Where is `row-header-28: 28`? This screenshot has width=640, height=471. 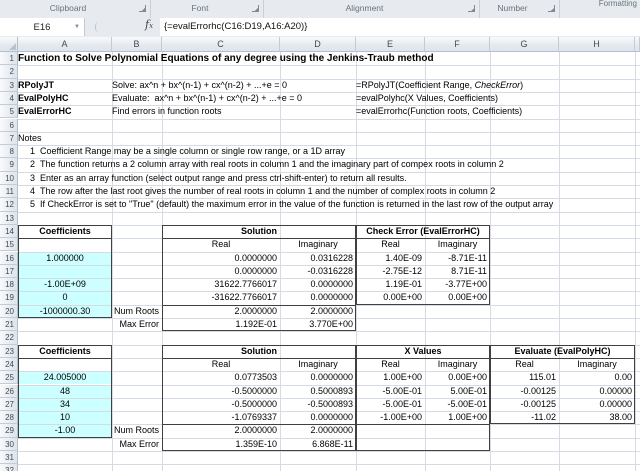
row-header-28: 28 is located at coordinates (9, 418).